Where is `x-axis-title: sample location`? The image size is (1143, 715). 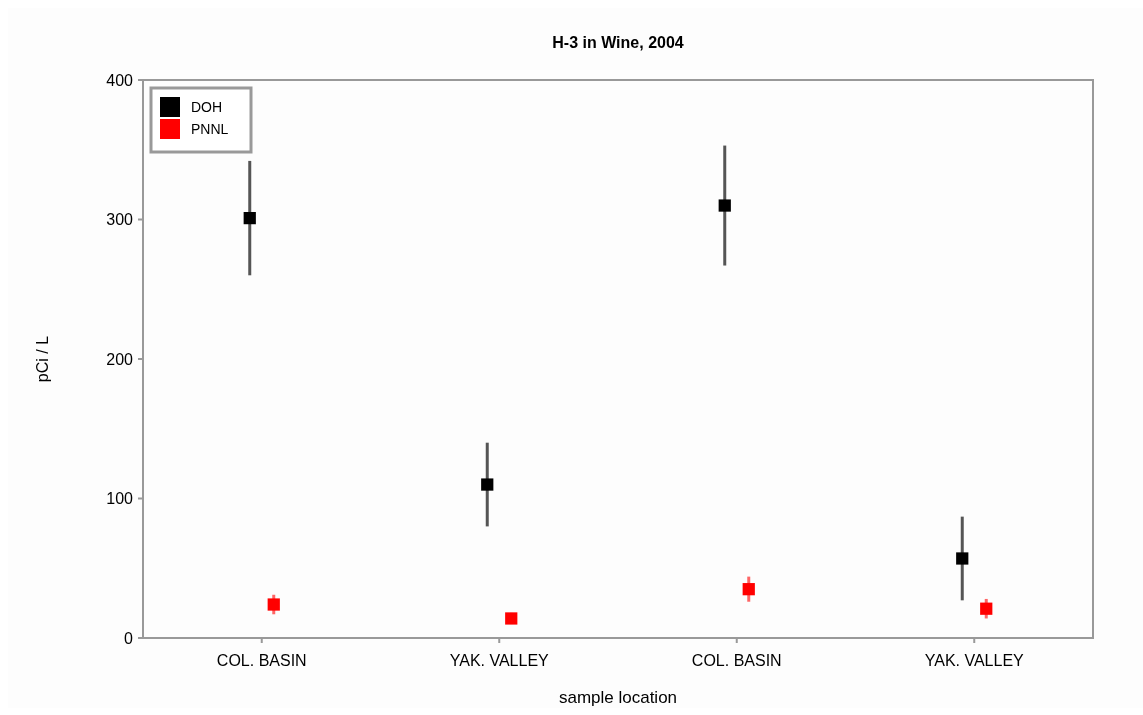
x-axis-title: sample location is located at coordinates (618, 697).